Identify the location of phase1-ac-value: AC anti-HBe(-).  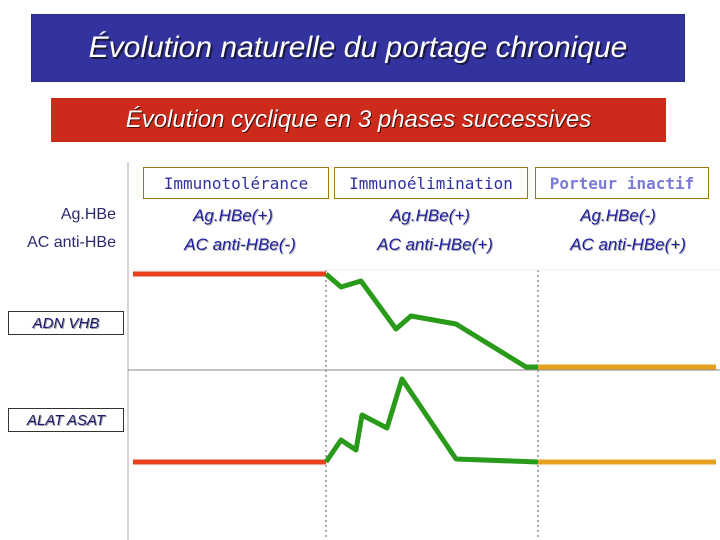
(240, 244).